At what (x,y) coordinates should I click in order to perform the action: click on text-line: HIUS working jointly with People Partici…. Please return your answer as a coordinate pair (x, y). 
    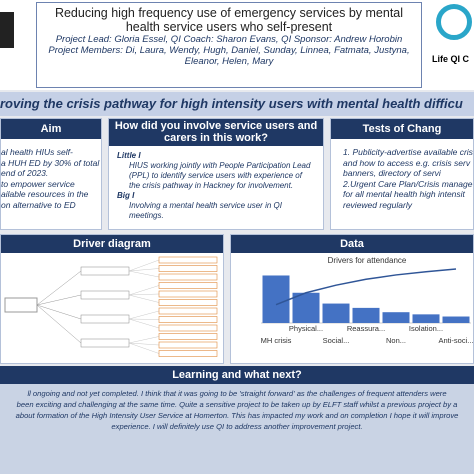
    Looking at the image, I should click on (220, 175).